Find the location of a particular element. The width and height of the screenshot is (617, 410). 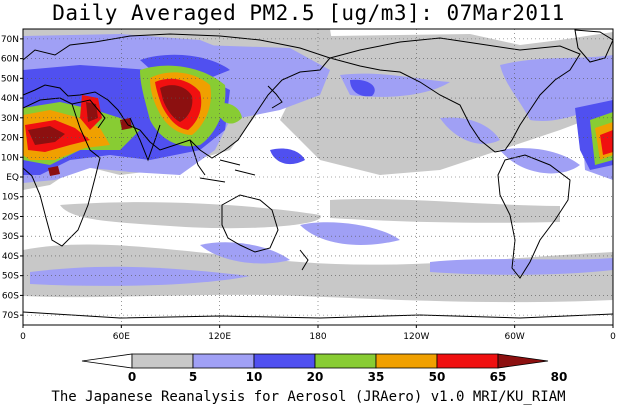

coastline-arabia-india is located at coordinates (116, 130).